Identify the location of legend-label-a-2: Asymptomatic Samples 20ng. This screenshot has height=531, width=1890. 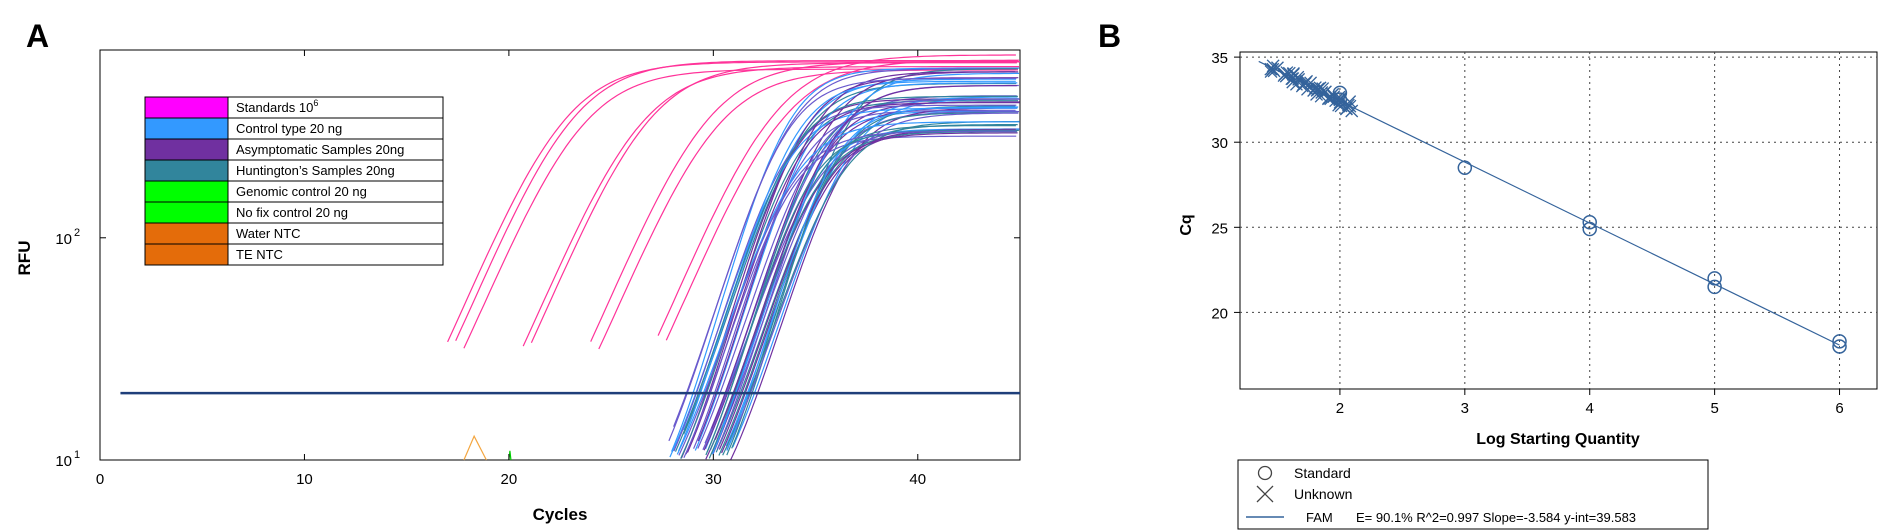
(320, 149).